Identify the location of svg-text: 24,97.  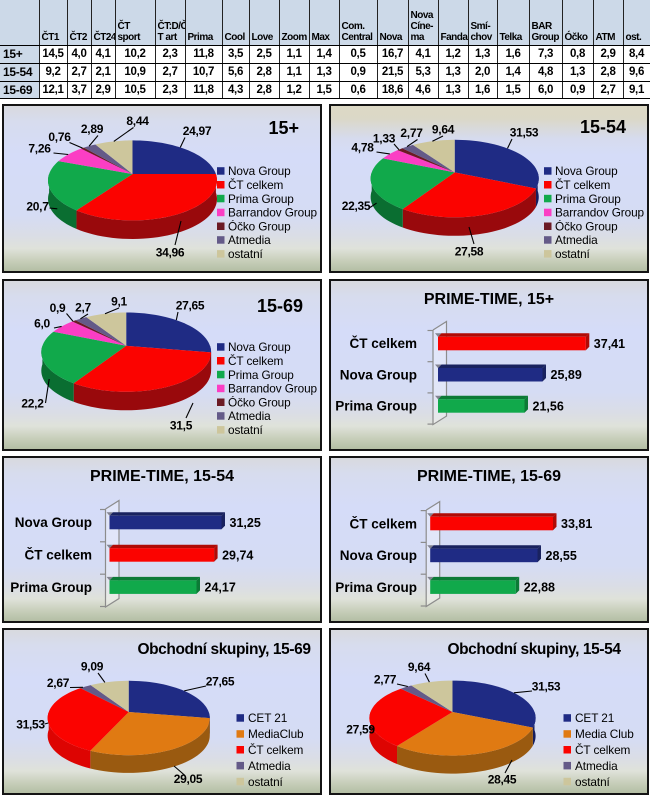
(197, 131).